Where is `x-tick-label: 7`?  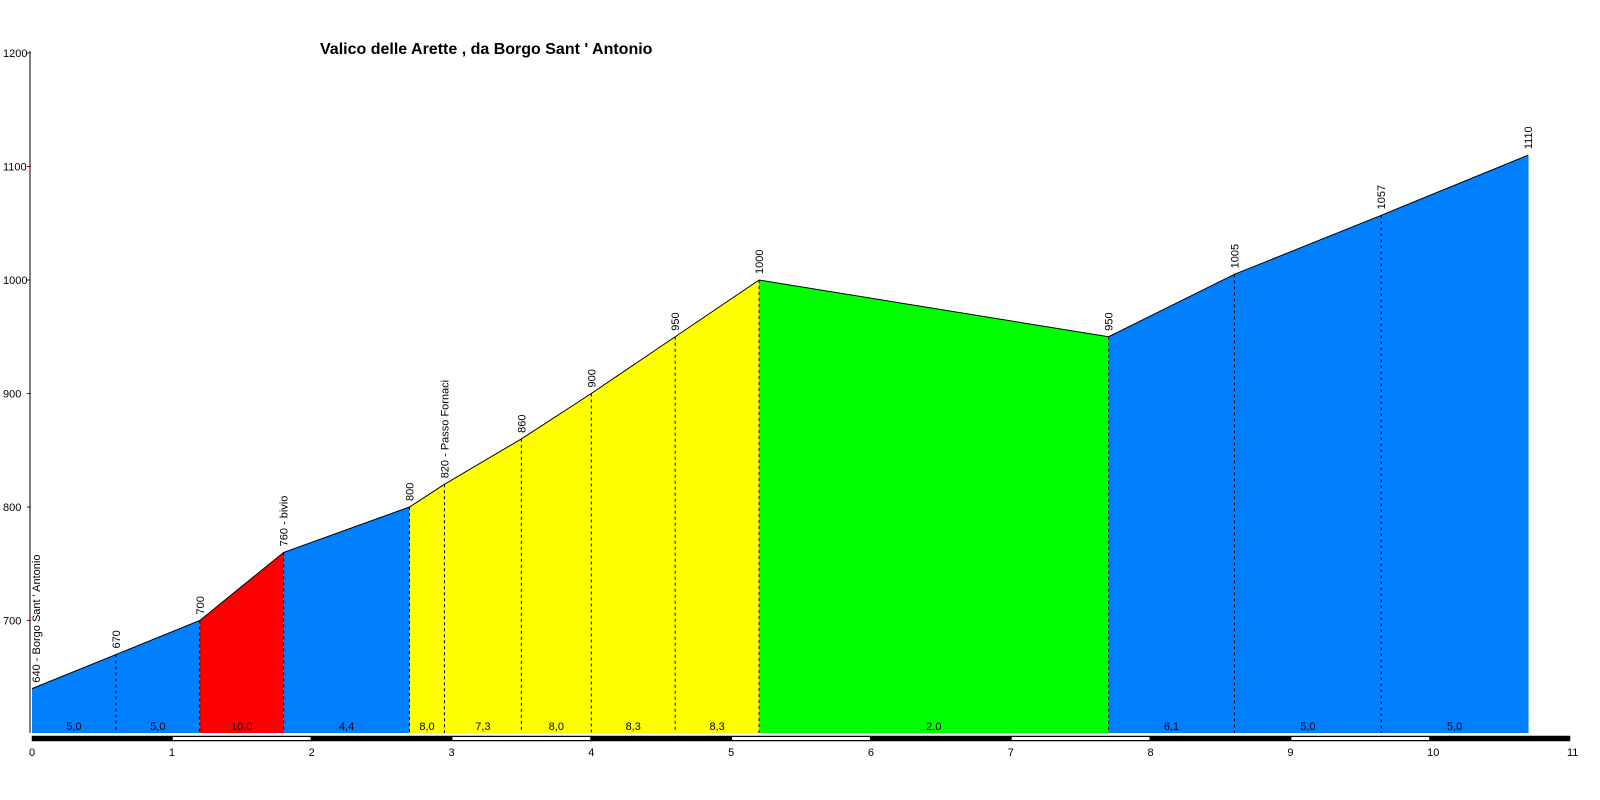 x-tick-label: 7 is located at coordinates (1011, 753).